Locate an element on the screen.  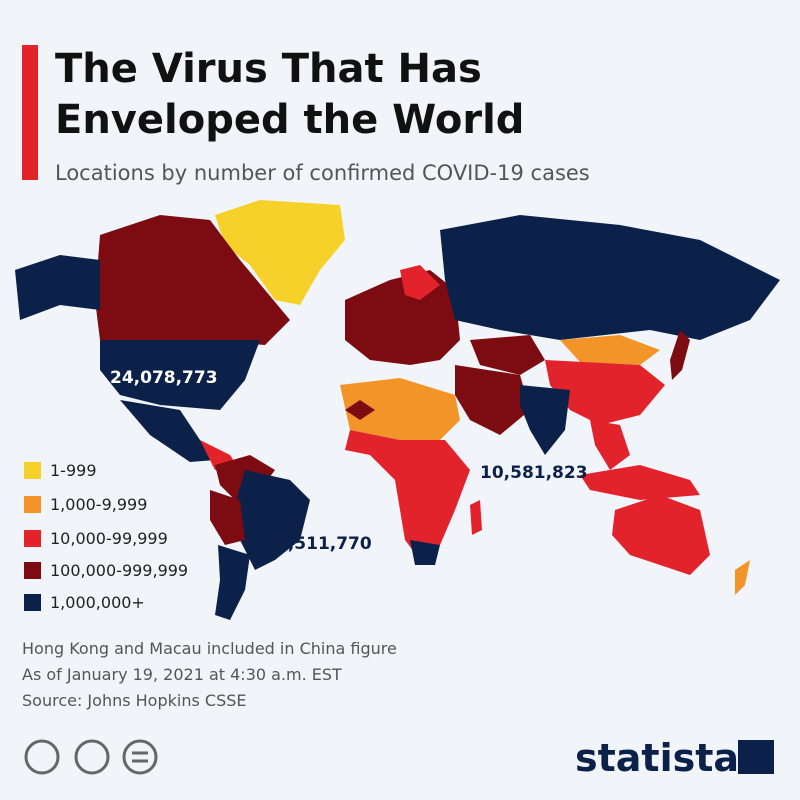
title-line: Enveloped the World is located at coordinates (289, 120).